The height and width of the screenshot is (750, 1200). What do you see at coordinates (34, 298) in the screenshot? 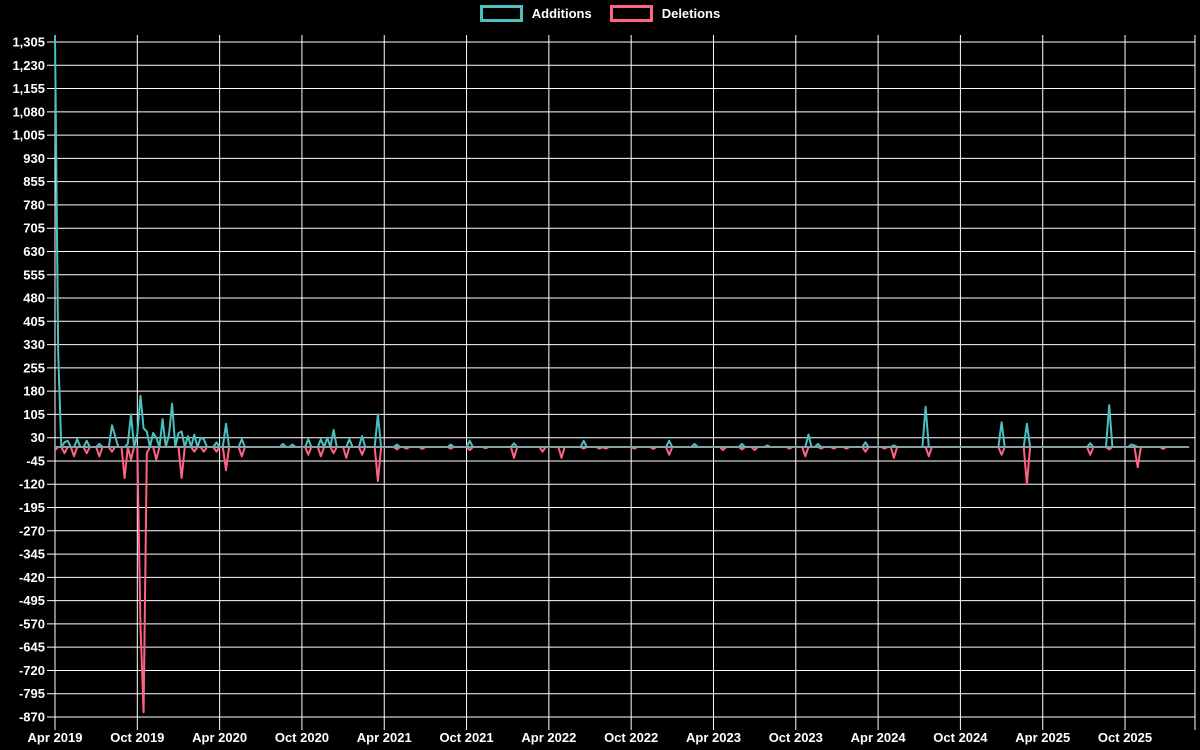
I see `y-tick-label: 480` at bounding box center [34, 298].